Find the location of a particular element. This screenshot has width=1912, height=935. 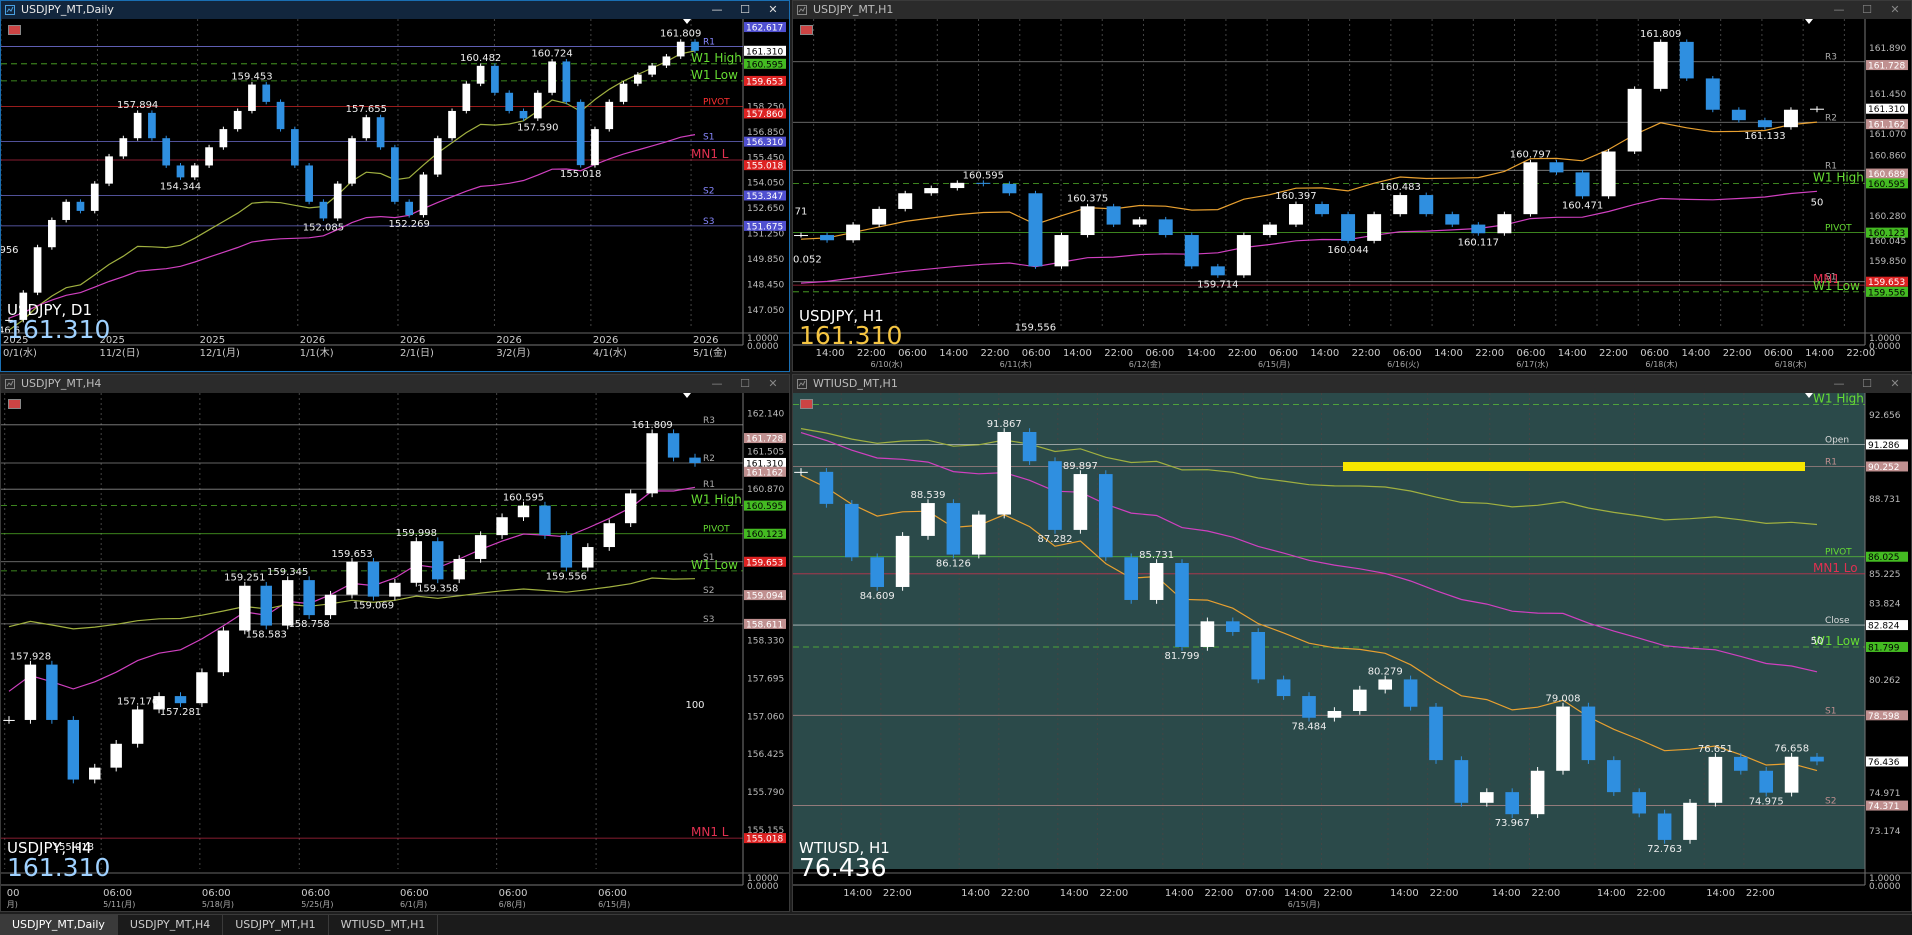

price-annotation: 159.556 is located at coordinates (1035, 328).